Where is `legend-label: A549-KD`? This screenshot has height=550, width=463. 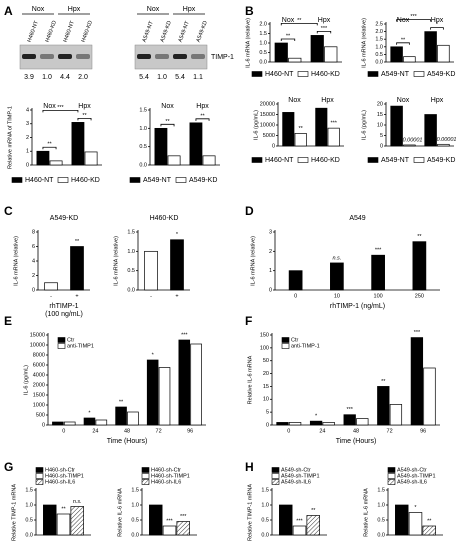 legend-label: A549-KD is located at coordinates (203, 180).